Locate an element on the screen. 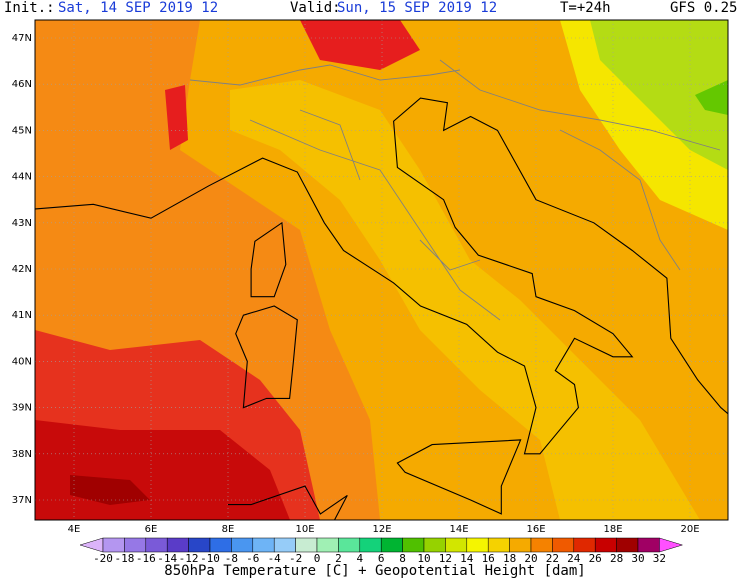 The height and width of the screenshot is (584, 751). colorbar-label: 18 is located at coordinates (509, 558).